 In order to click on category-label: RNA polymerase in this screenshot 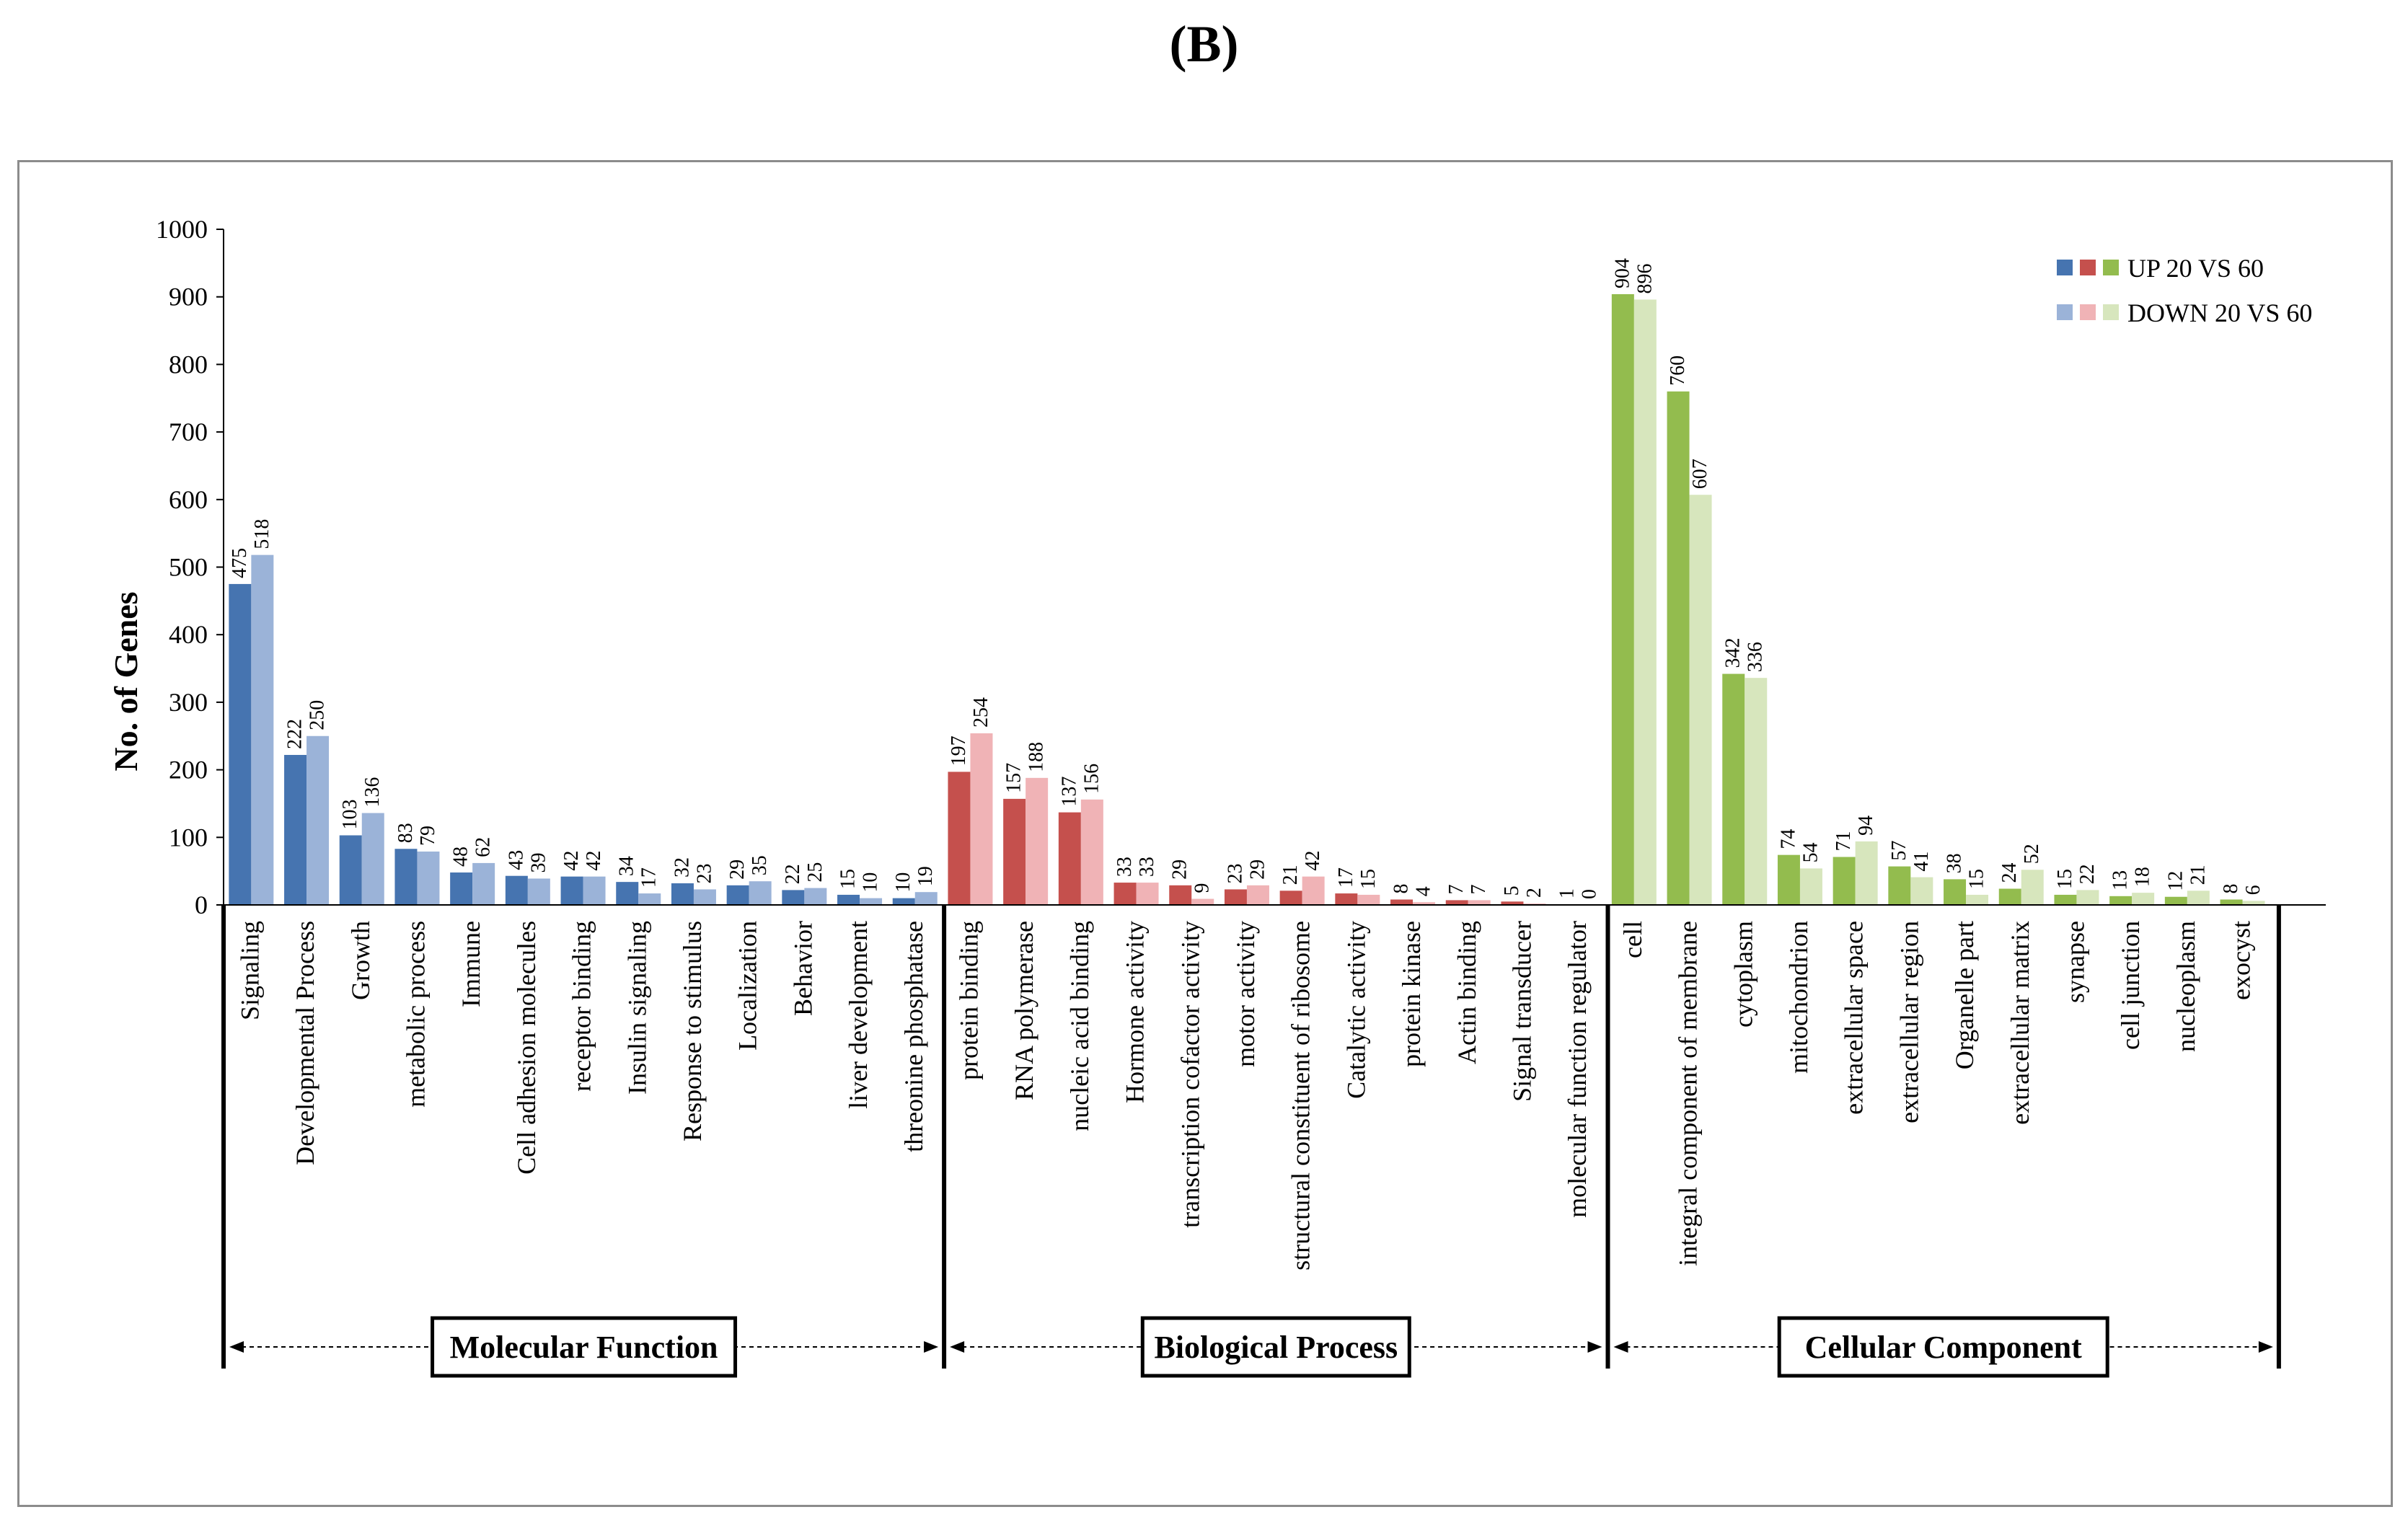, I will do `click(1024, 1010)`.